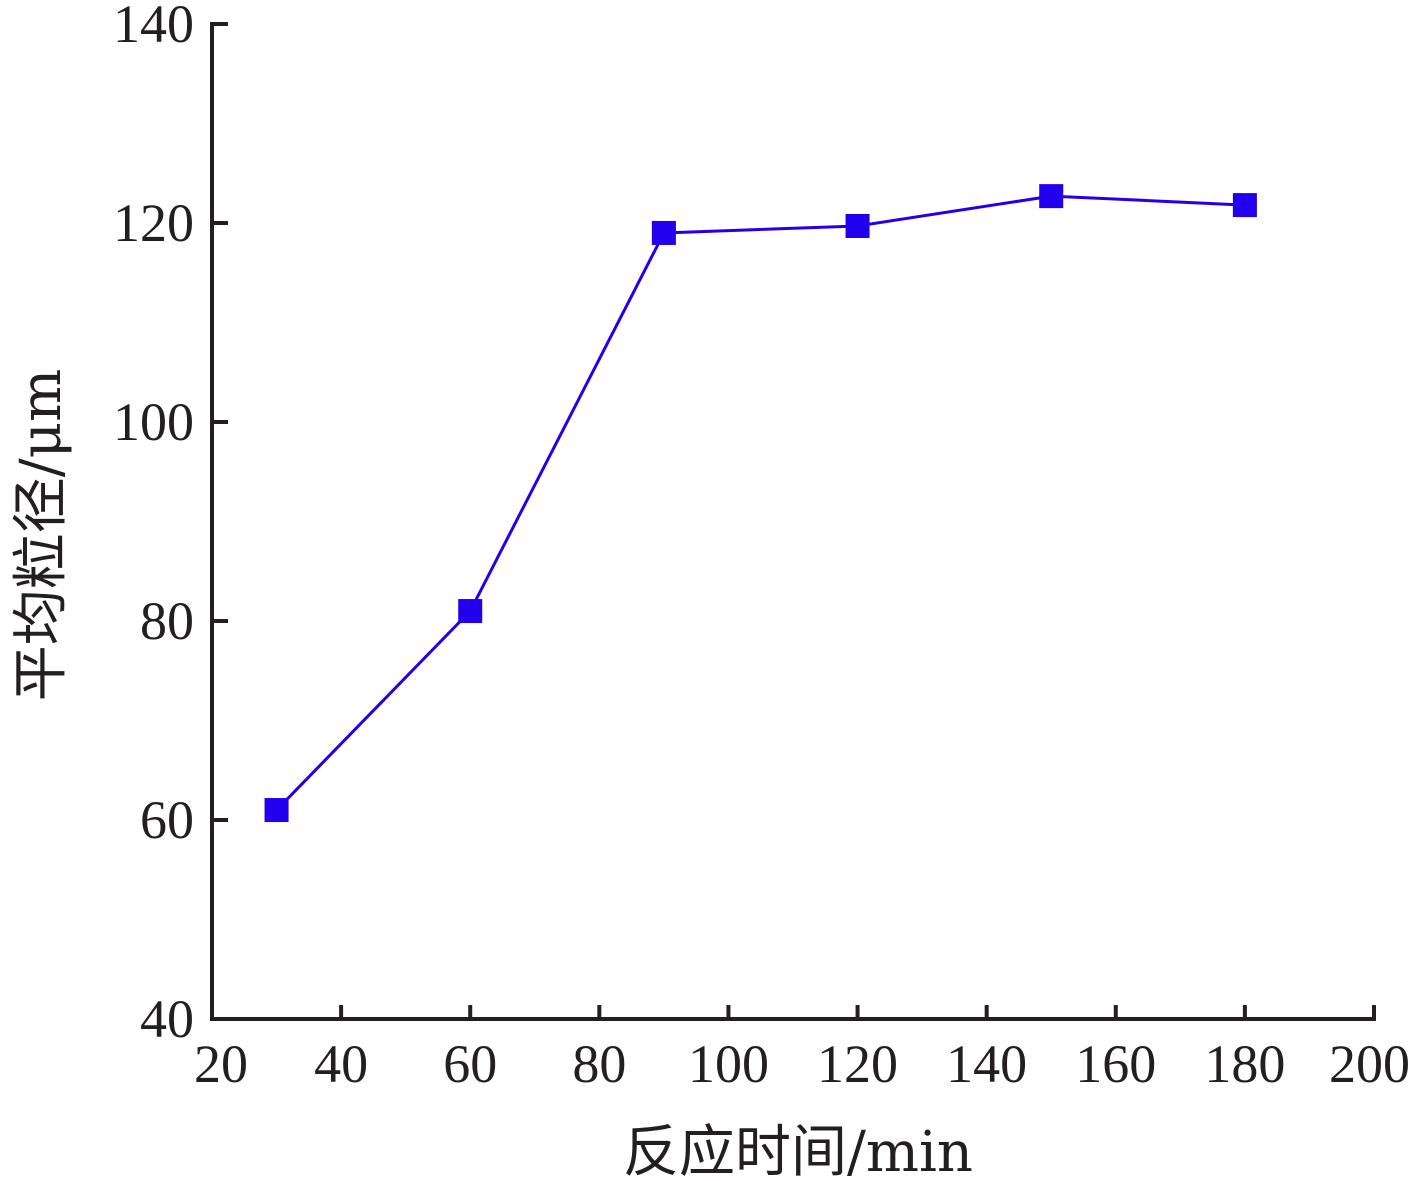  I want to click on y-tick-label: 120, so click(153, 223).